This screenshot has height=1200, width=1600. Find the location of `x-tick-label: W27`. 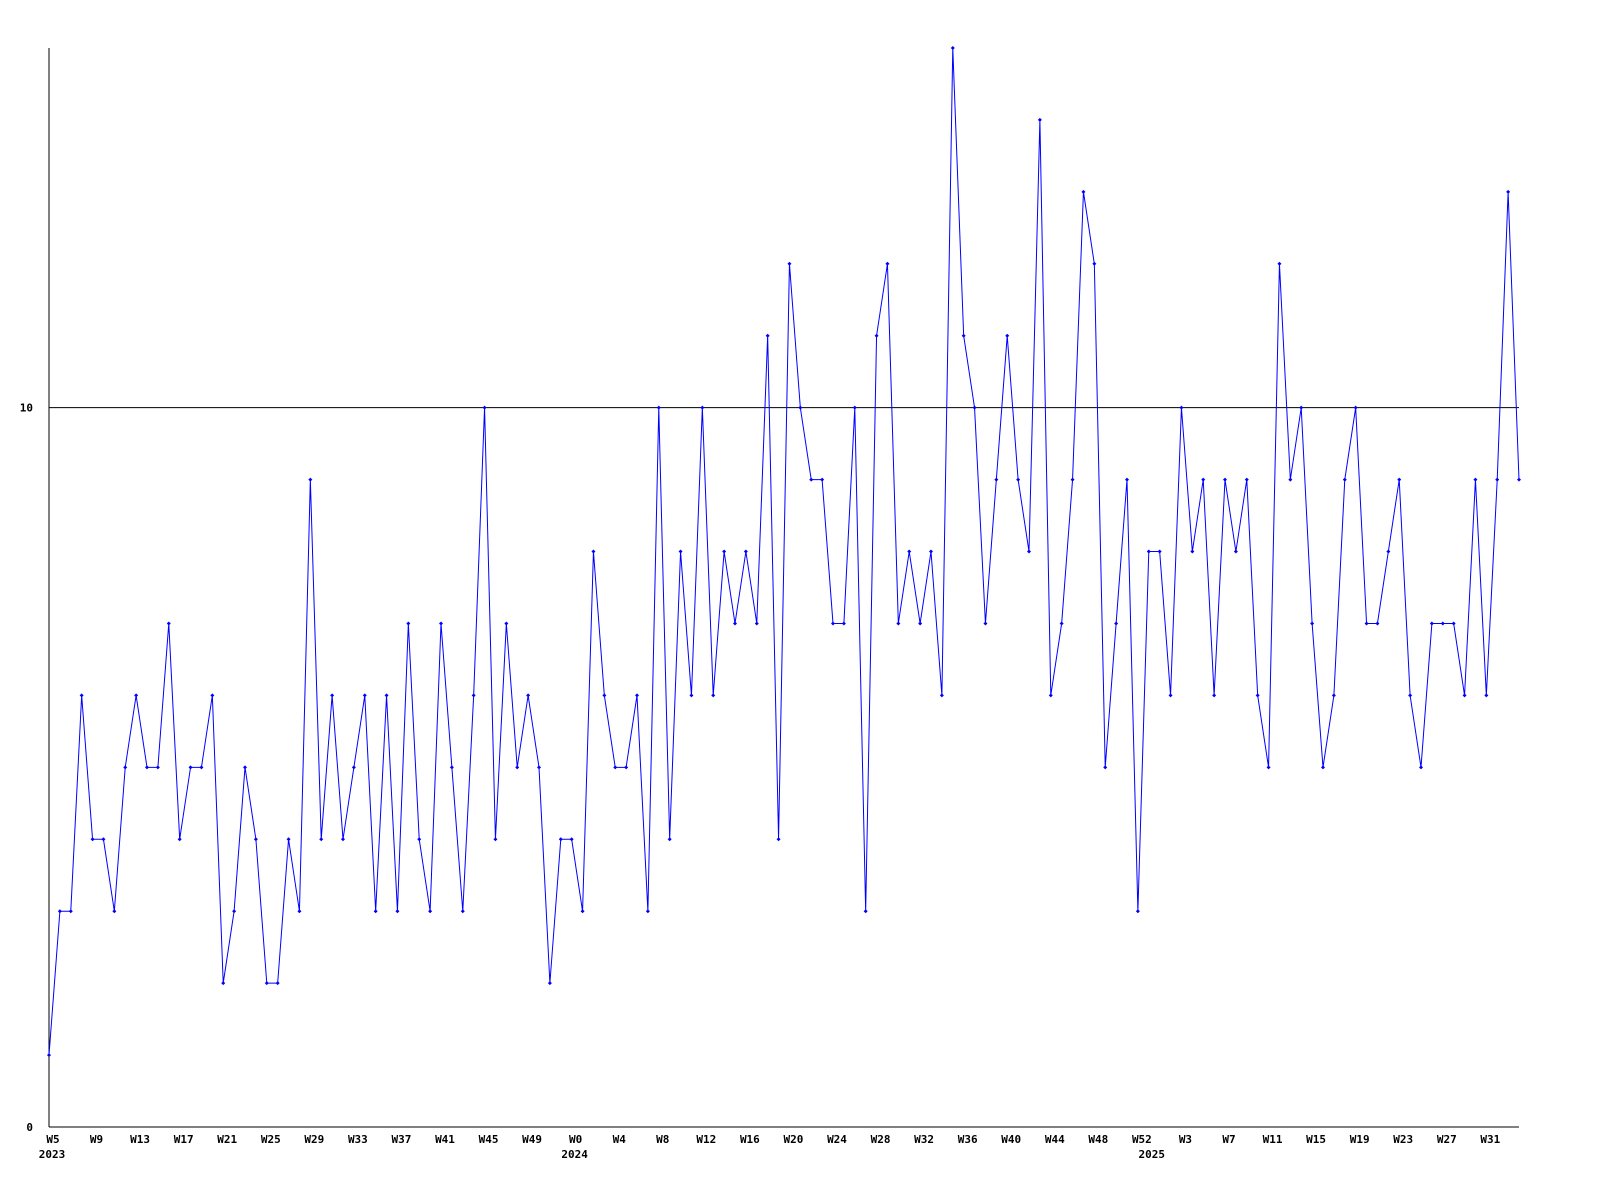

x-tick-label: W27 is located at coordinates (1447, 1139).